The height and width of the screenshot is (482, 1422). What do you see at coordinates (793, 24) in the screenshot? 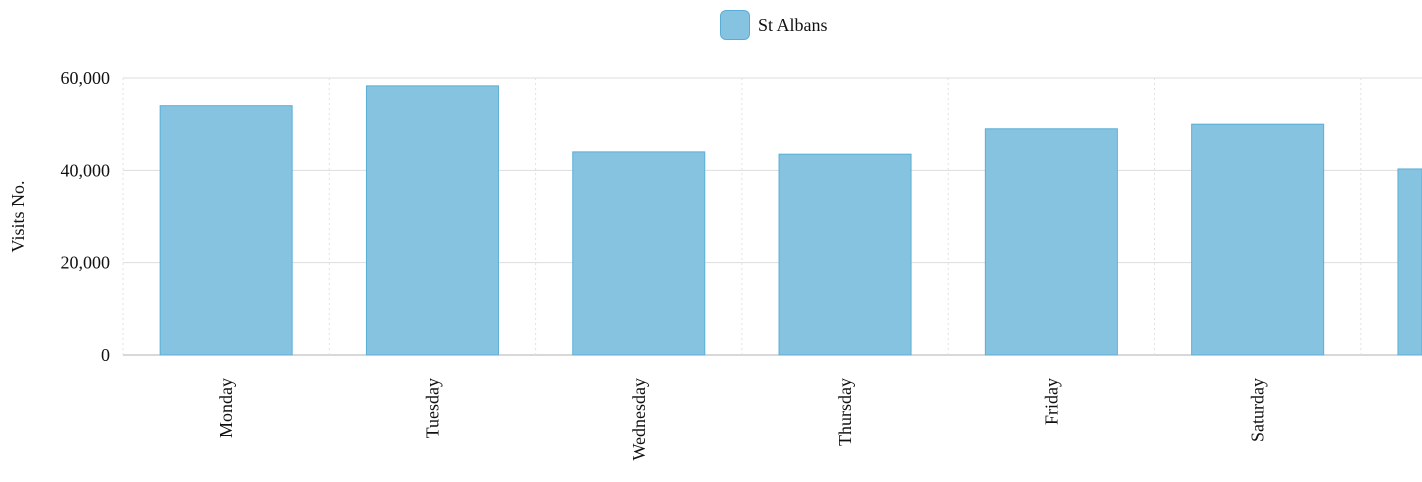
I see `legend-label-st-albans: St Albans` at bounding box center [793, 24].